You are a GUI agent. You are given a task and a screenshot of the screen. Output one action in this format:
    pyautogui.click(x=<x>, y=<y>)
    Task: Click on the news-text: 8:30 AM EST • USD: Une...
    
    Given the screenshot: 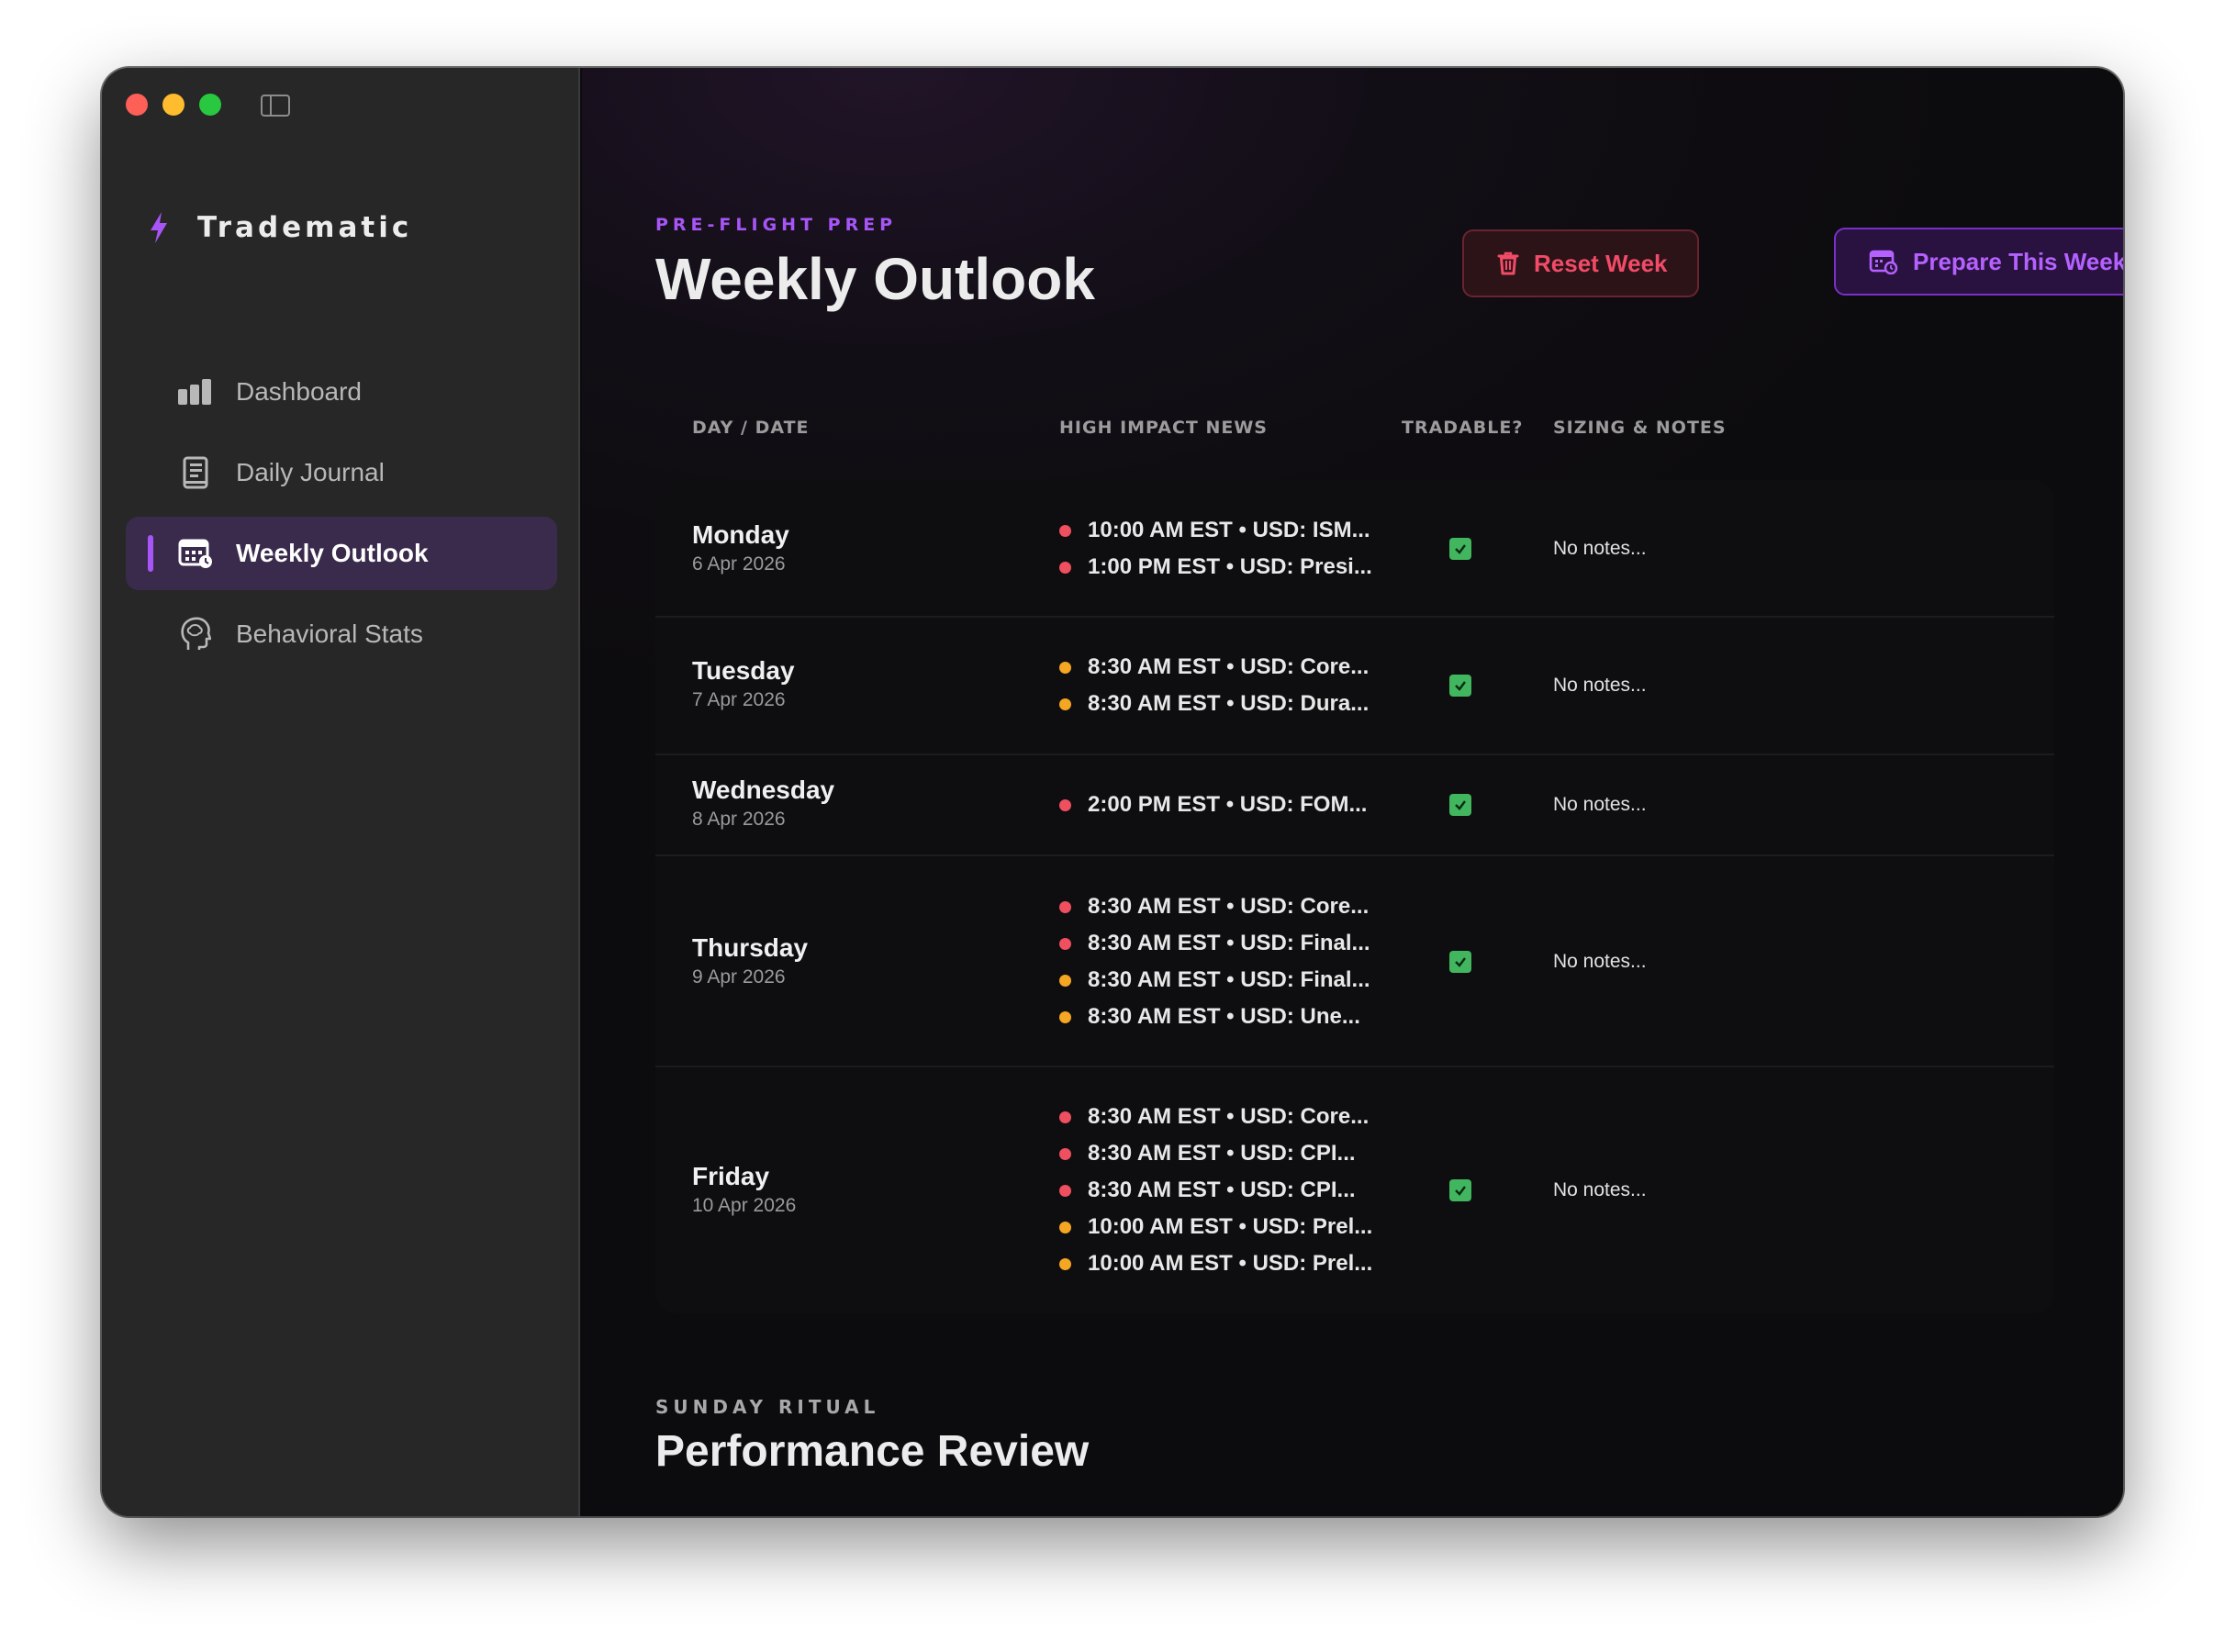 What is the action you would take?
    pyautogui.click(x=1224, y=1016)
    